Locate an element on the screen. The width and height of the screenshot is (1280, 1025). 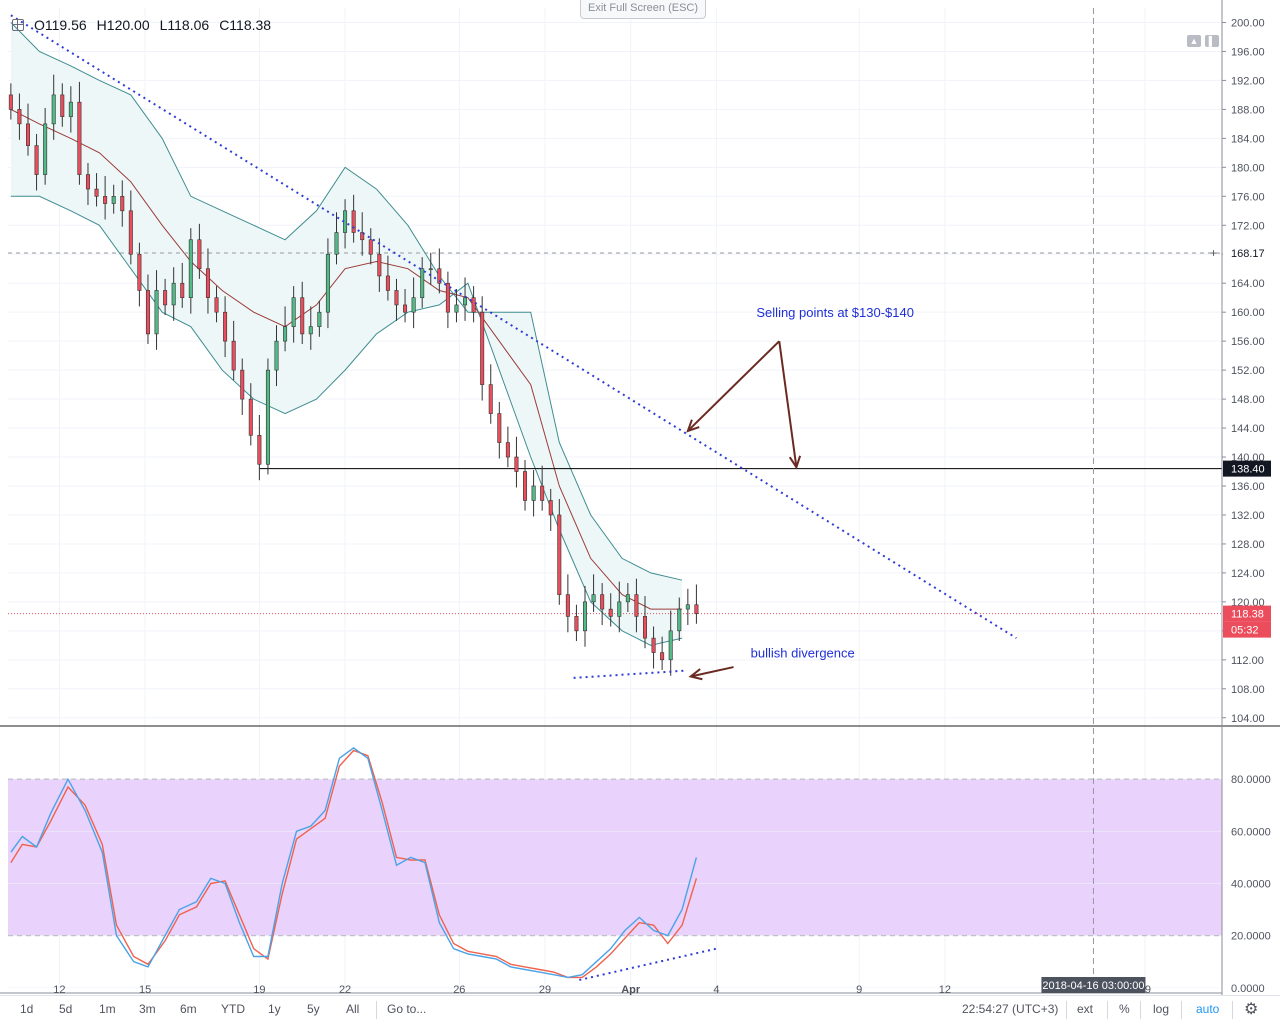
annotation-text-1: bullish divergence is located at coordinates (803, 653).